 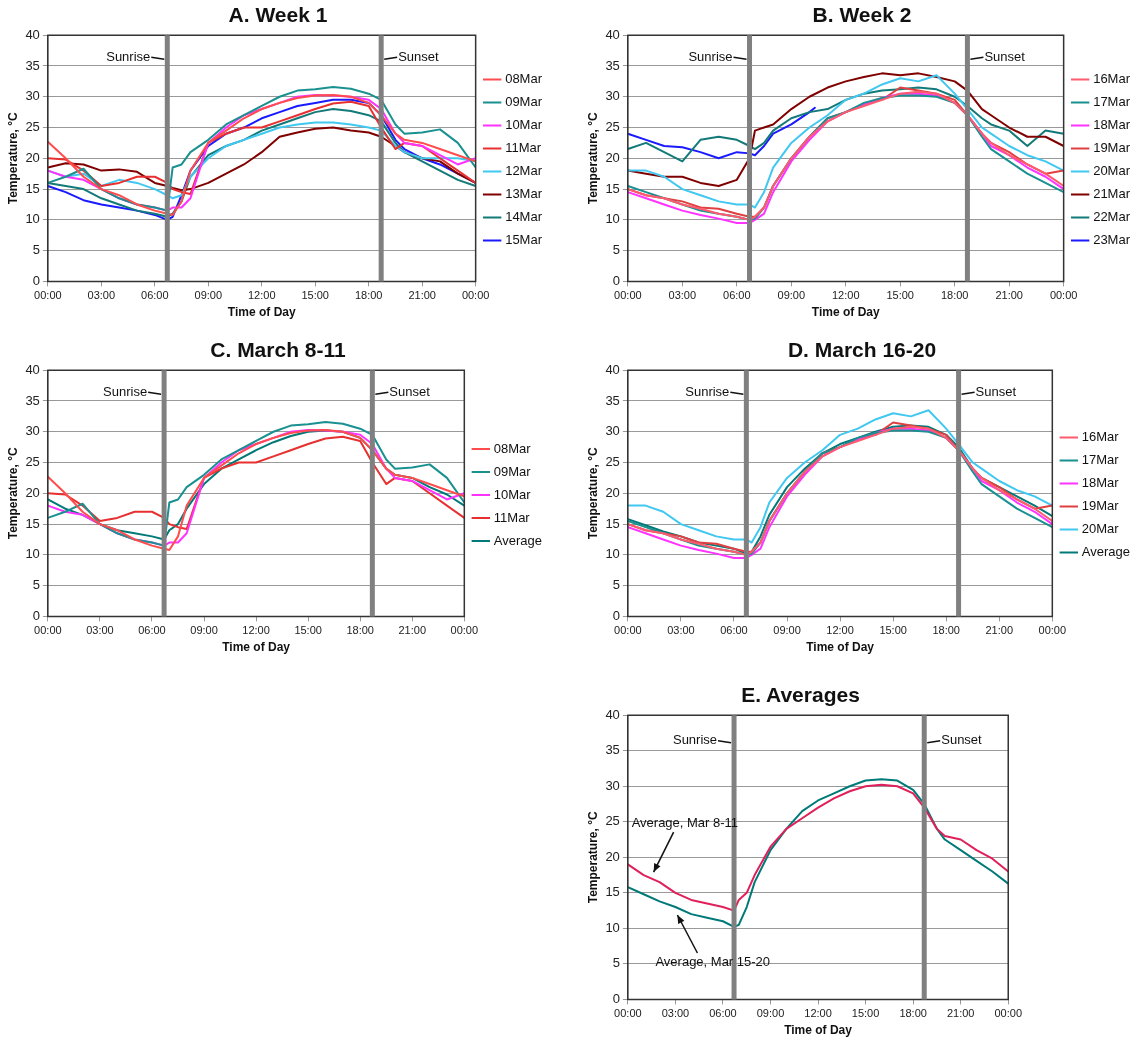 What do you see at coordinates (1112, 194) in the screenshot?
I see `legend-label: 21Mar` at bounding box center [1112, 194].